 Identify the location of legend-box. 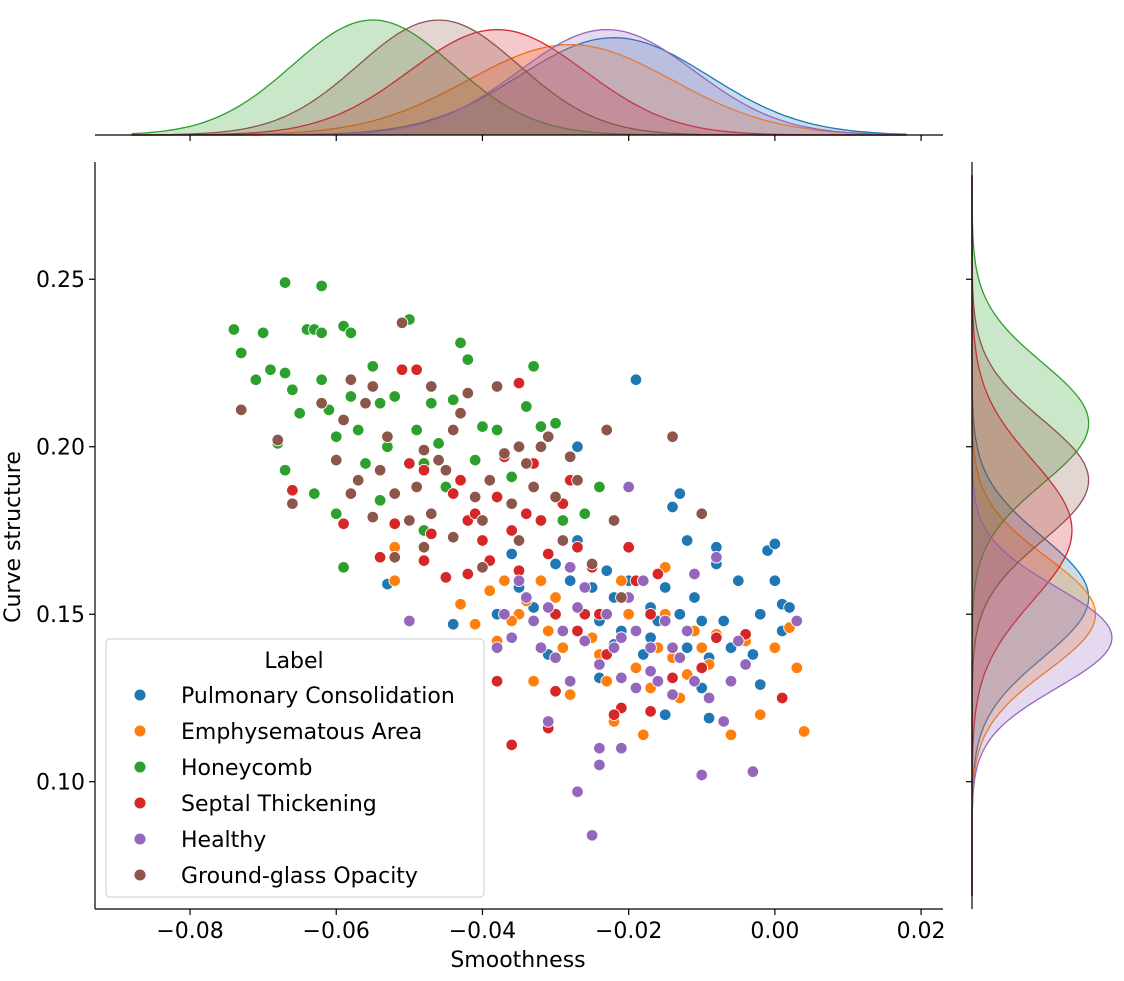
(295, 768).